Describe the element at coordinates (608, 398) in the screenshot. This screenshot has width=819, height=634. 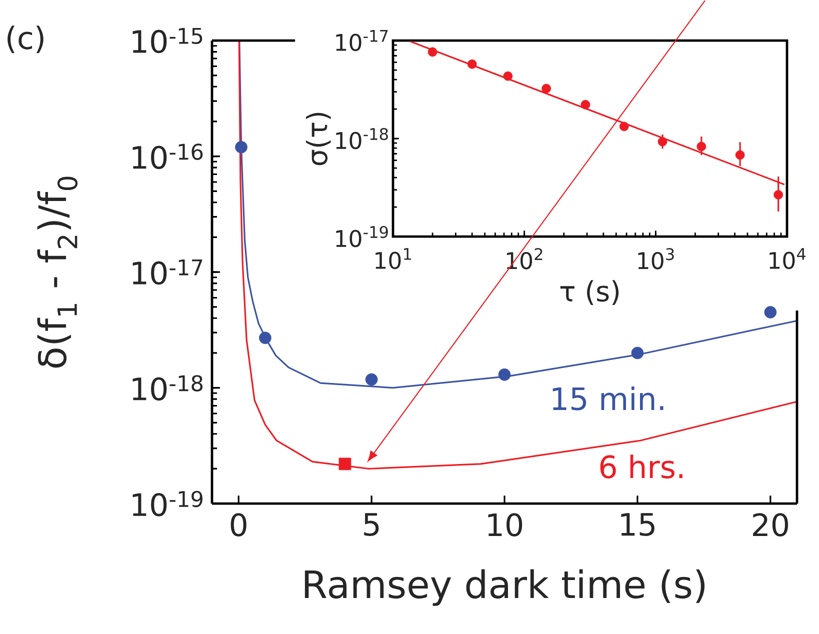
I see `series-label: 15 min.` at that location.